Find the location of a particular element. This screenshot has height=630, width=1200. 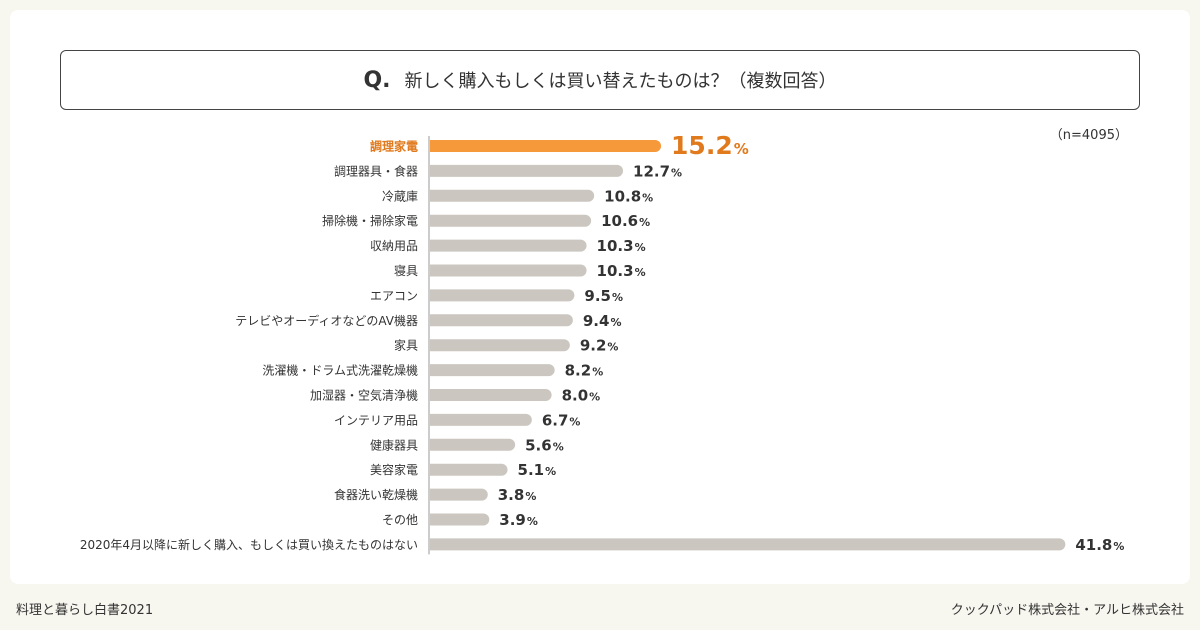

value-label: 10.8% is located at coordinates (628, 196).